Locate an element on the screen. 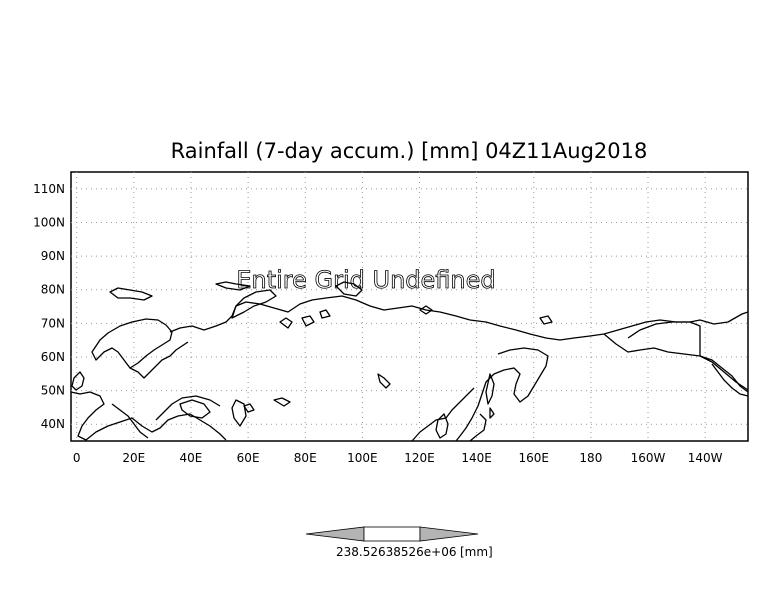 Image resolution: width=784 pixels, height=612 pixels. coastline-novaya-zemlya is located at coordinates (254, 304).